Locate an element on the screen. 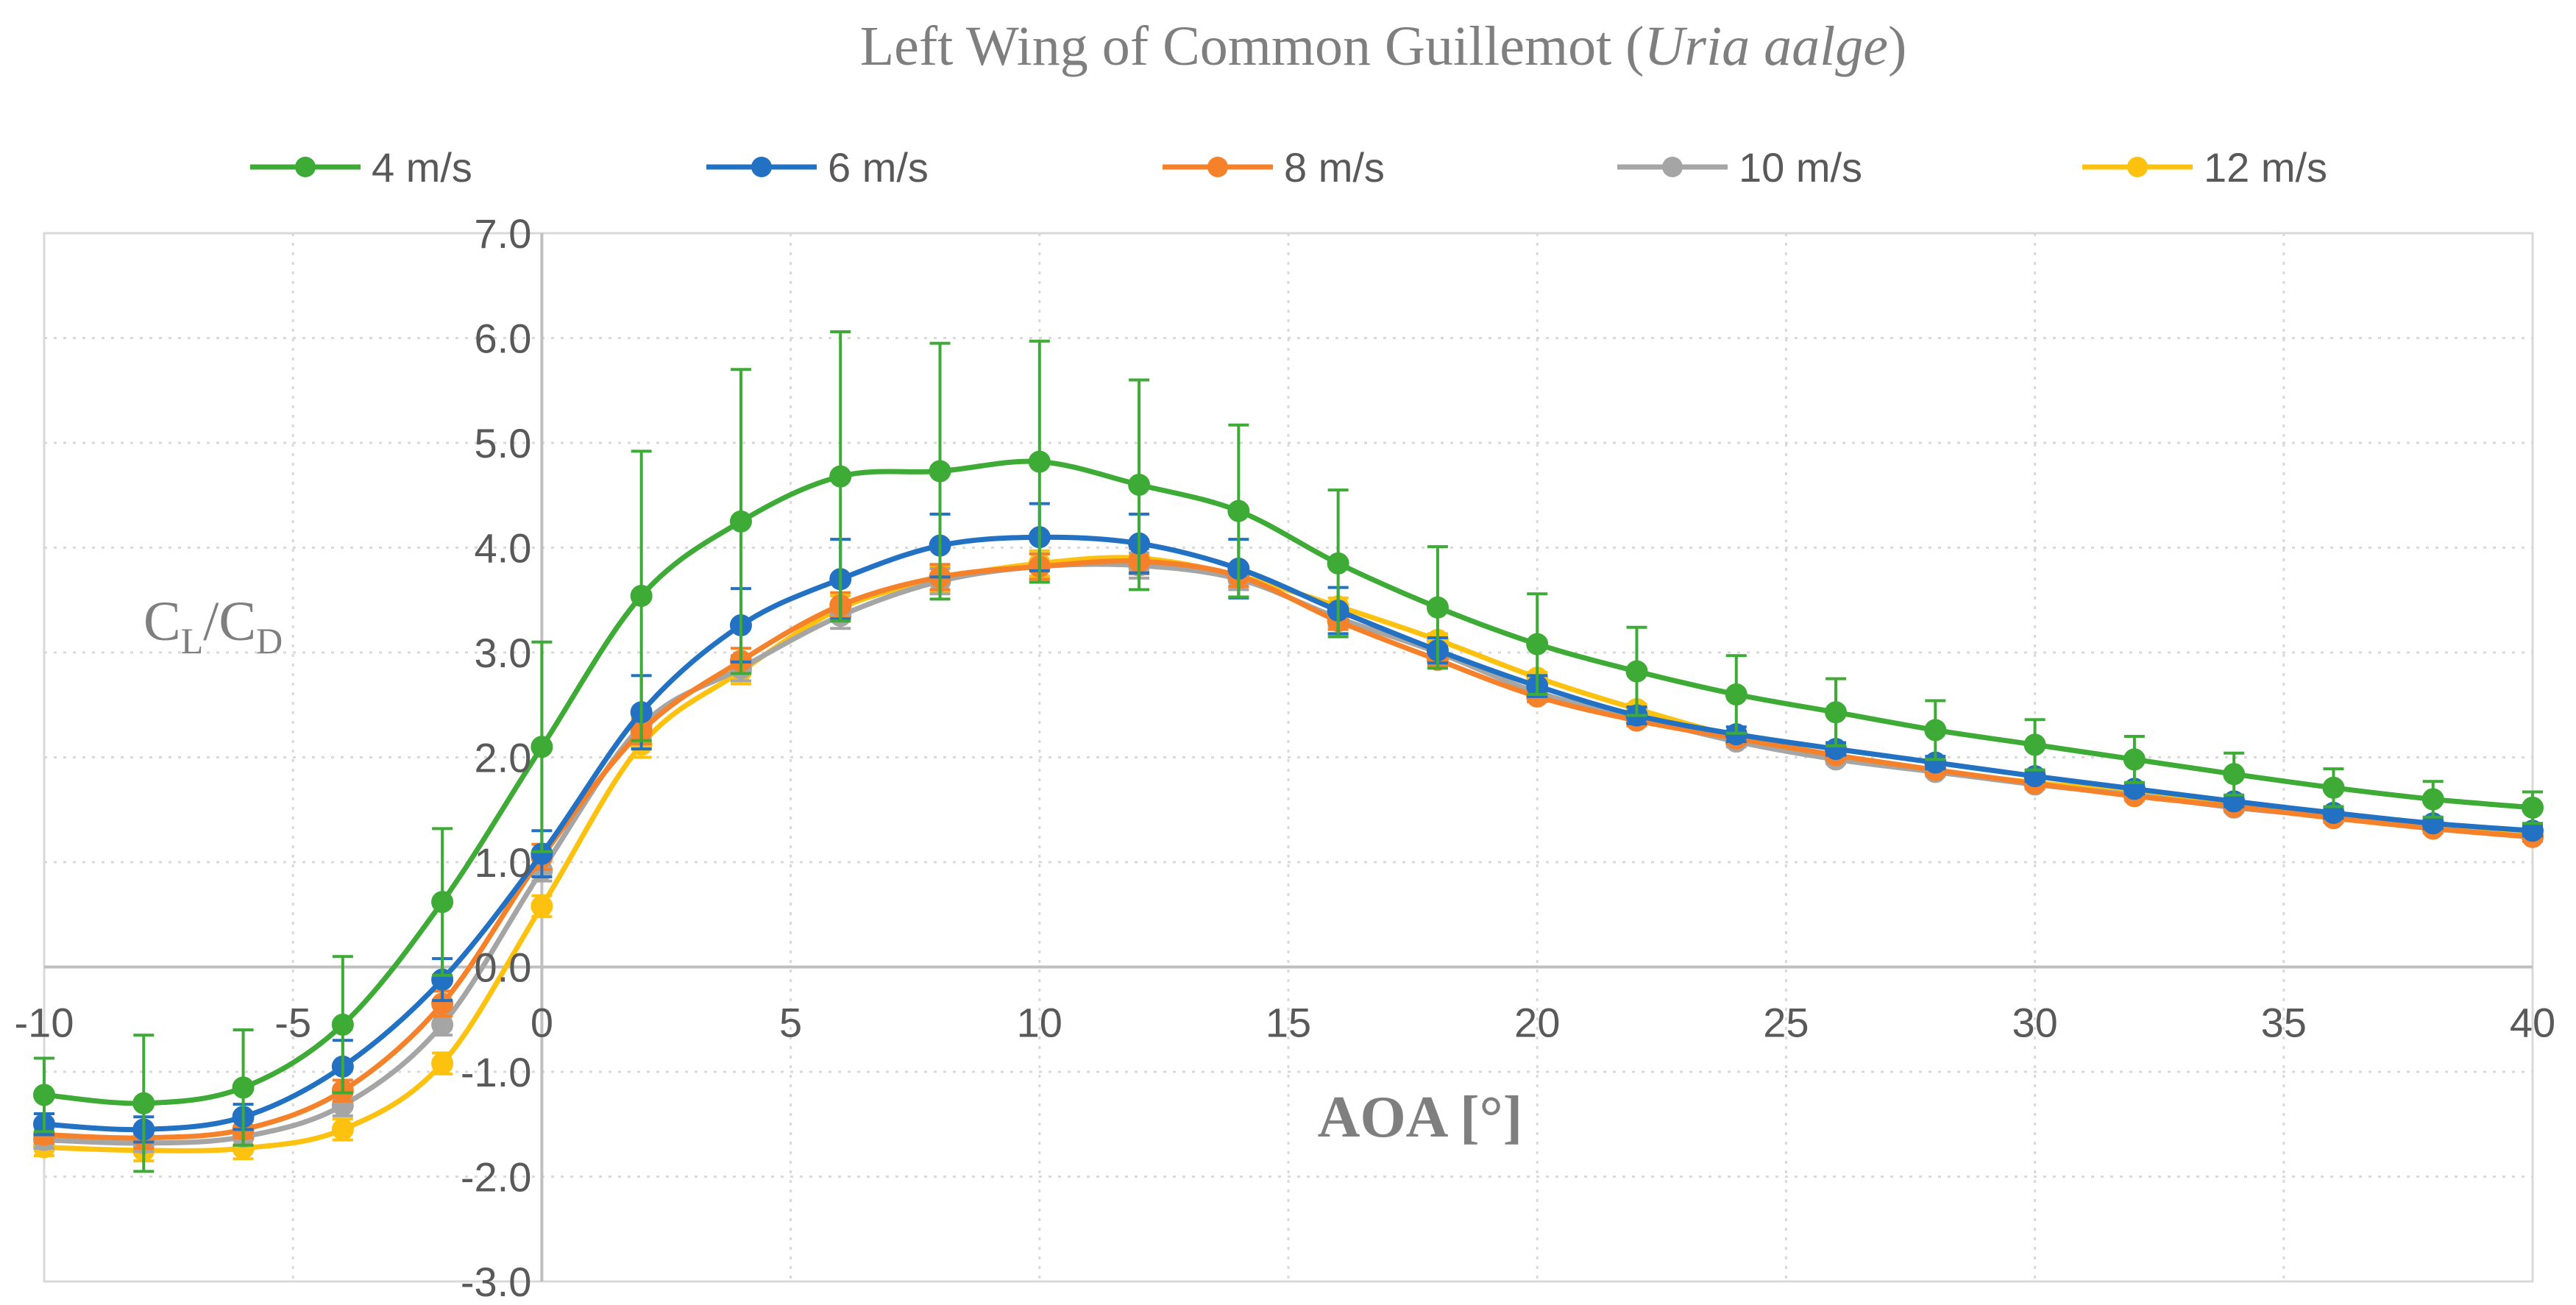 The image size is (2576, 1305). x-tick-label: 30 is located at coordinates (2034, 1023).